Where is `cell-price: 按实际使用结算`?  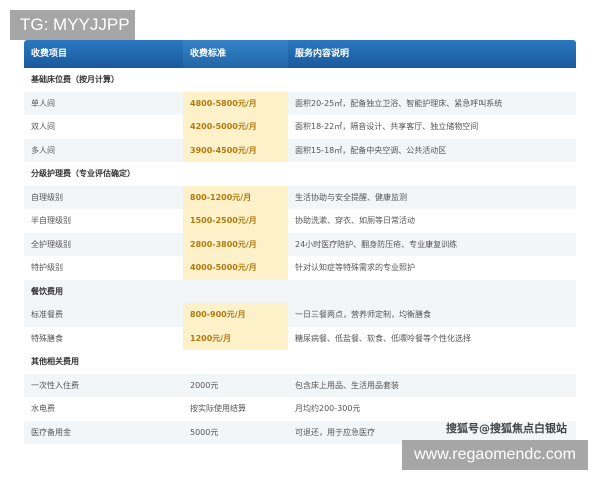
cell-price: 按实际使用结算 is located at coordinates (218, 408).